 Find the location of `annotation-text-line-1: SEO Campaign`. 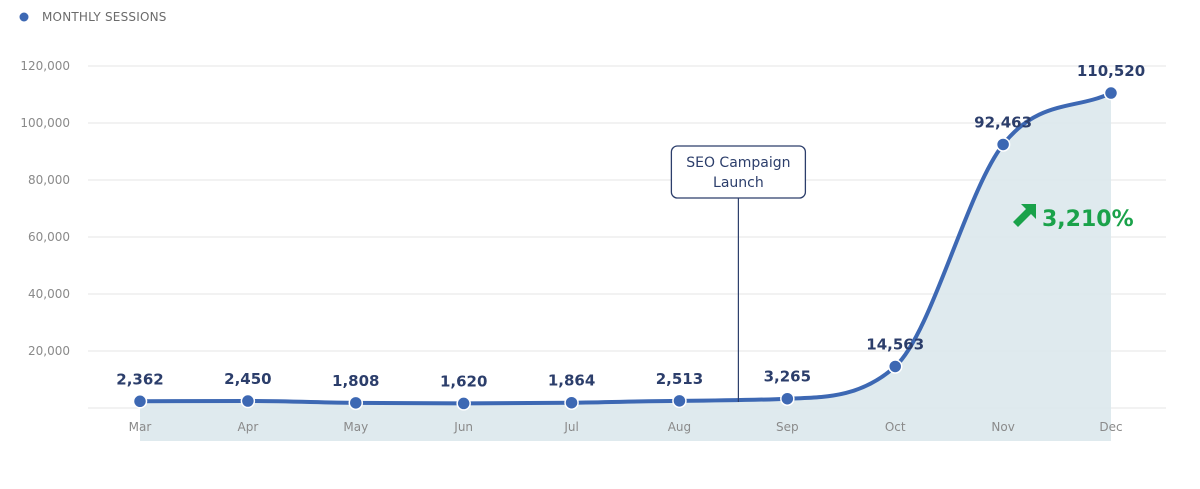

annotation-text-line-1: SEO Campaign is located at coordinates (738, 163).